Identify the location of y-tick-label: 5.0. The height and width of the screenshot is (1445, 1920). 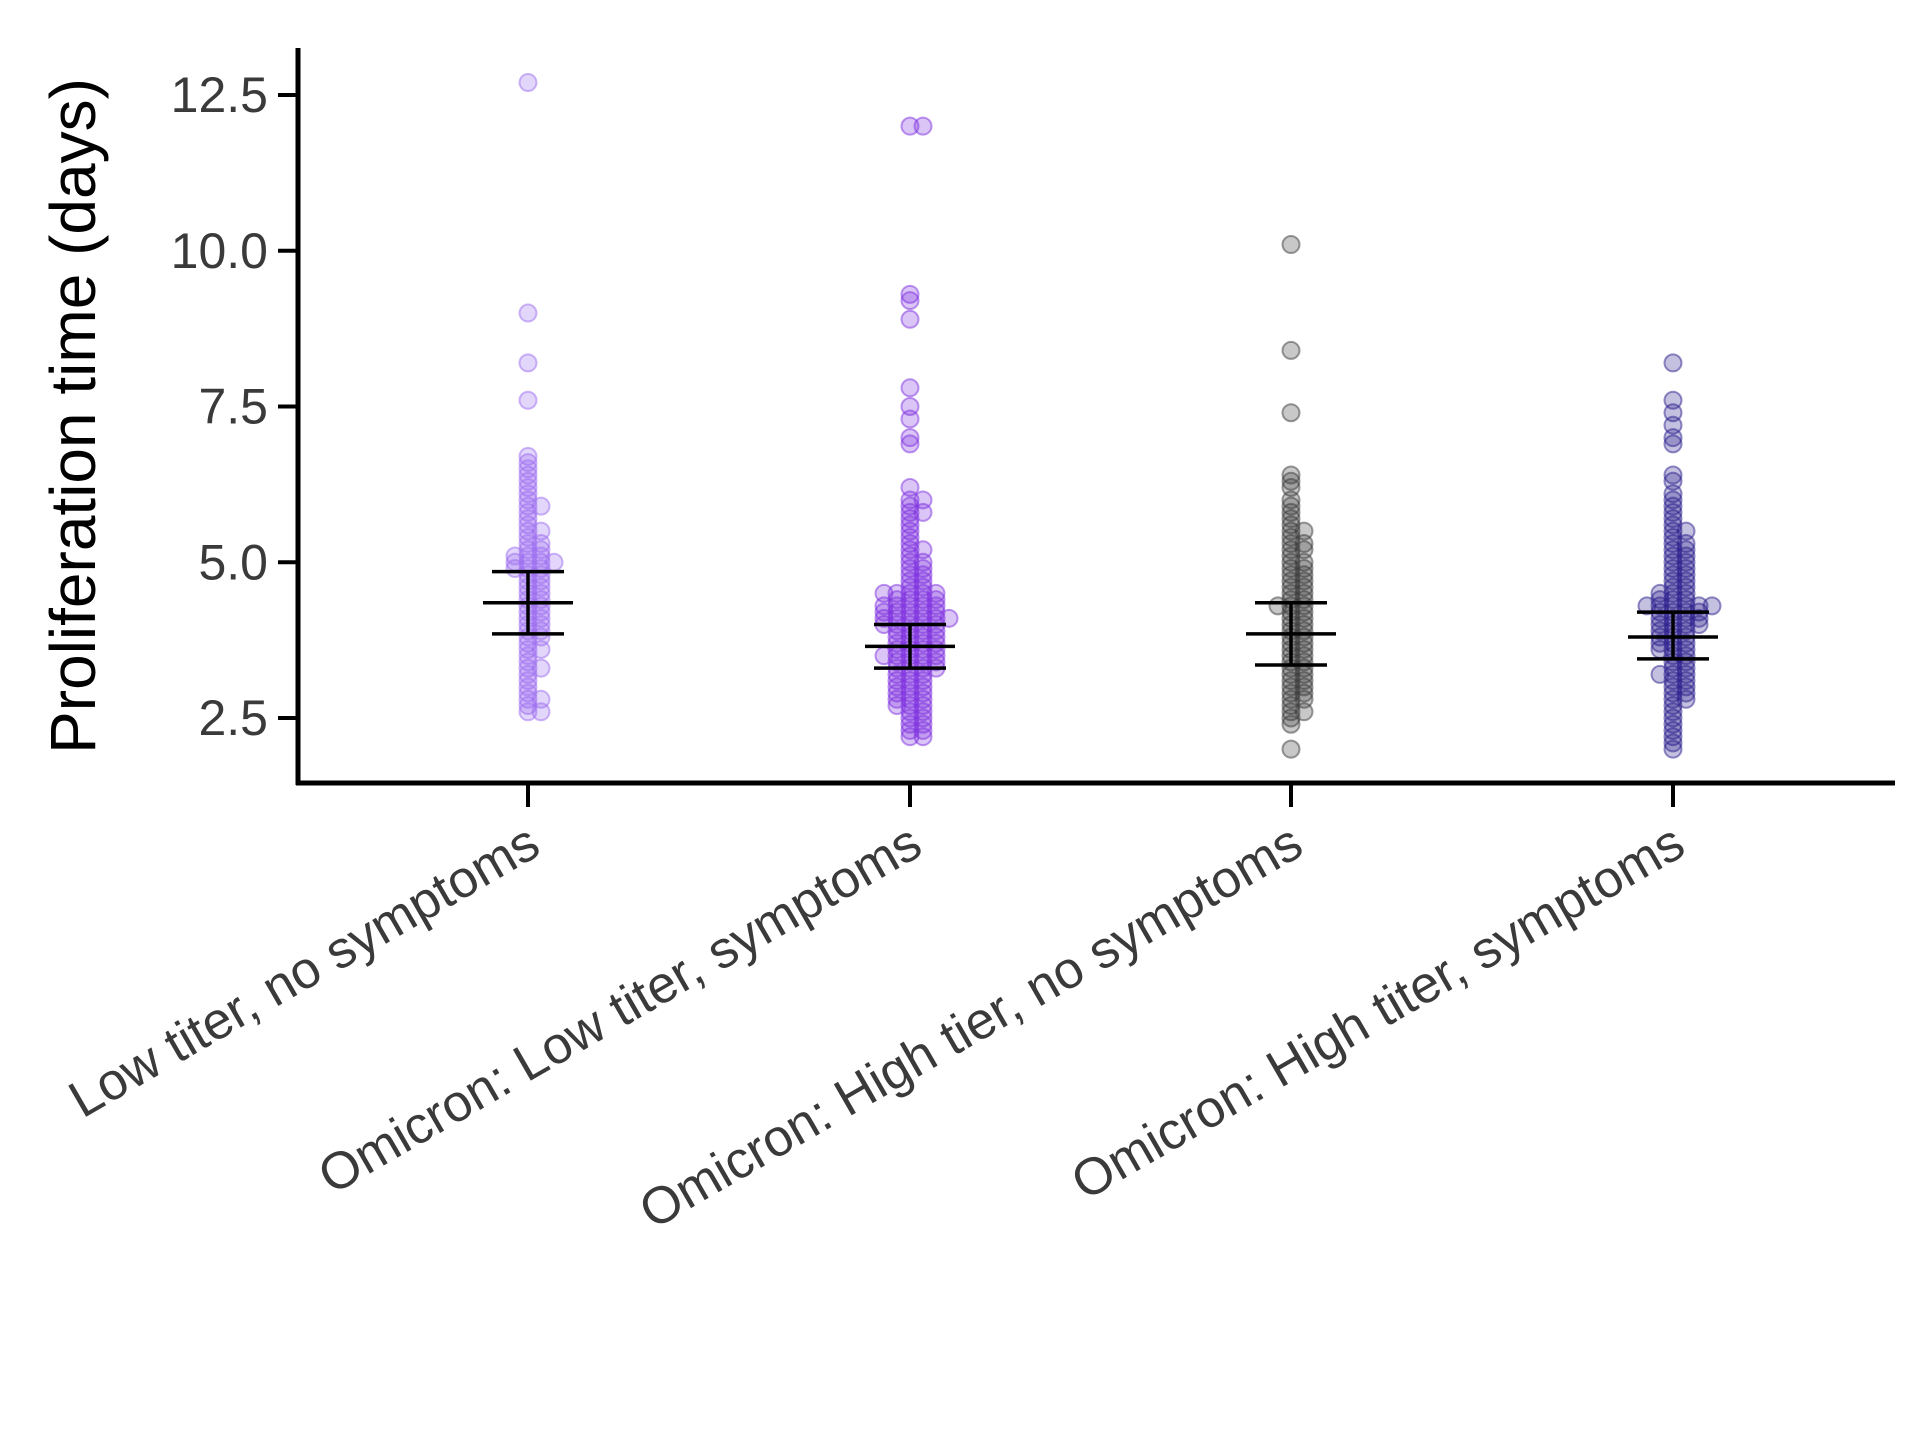
(233, 562).